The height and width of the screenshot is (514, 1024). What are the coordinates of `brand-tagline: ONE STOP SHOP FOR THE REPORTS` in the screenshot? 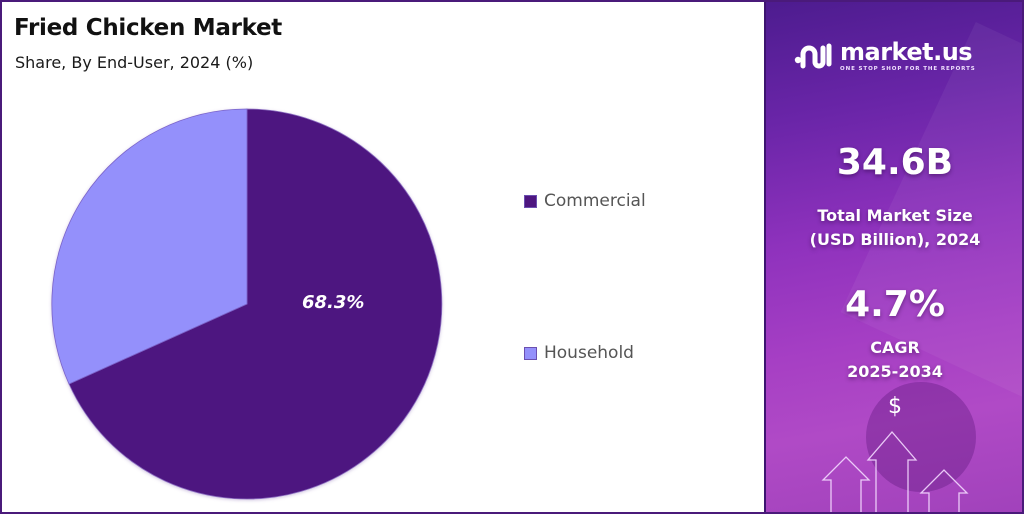 It's located at (908, 69).